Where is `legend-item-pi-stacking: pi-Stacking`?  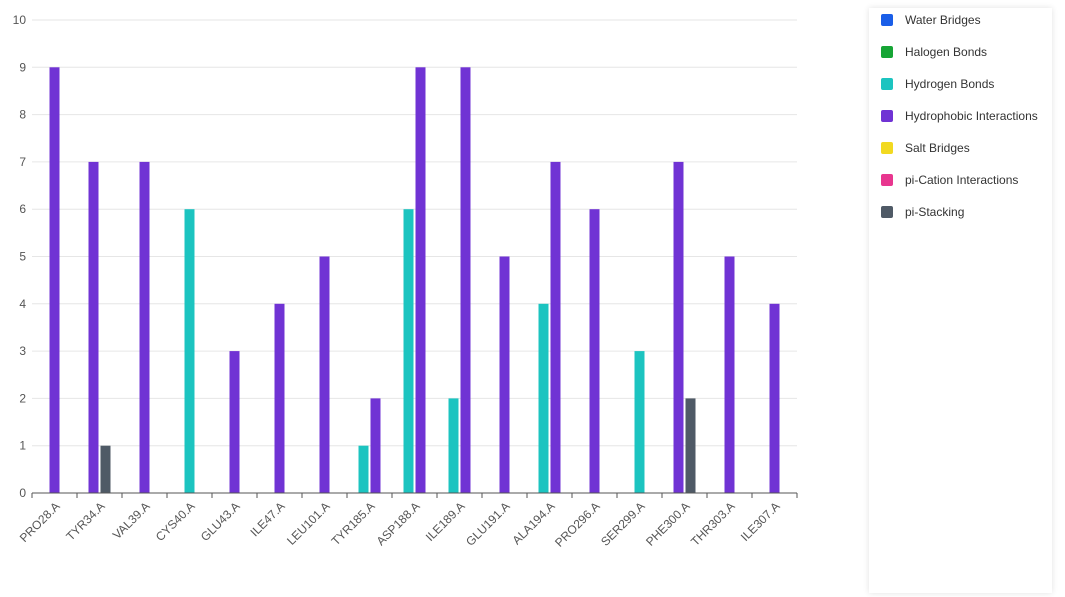 legend-item-pi-stacking: pi-Stacking is located at coordinates (922, 212).